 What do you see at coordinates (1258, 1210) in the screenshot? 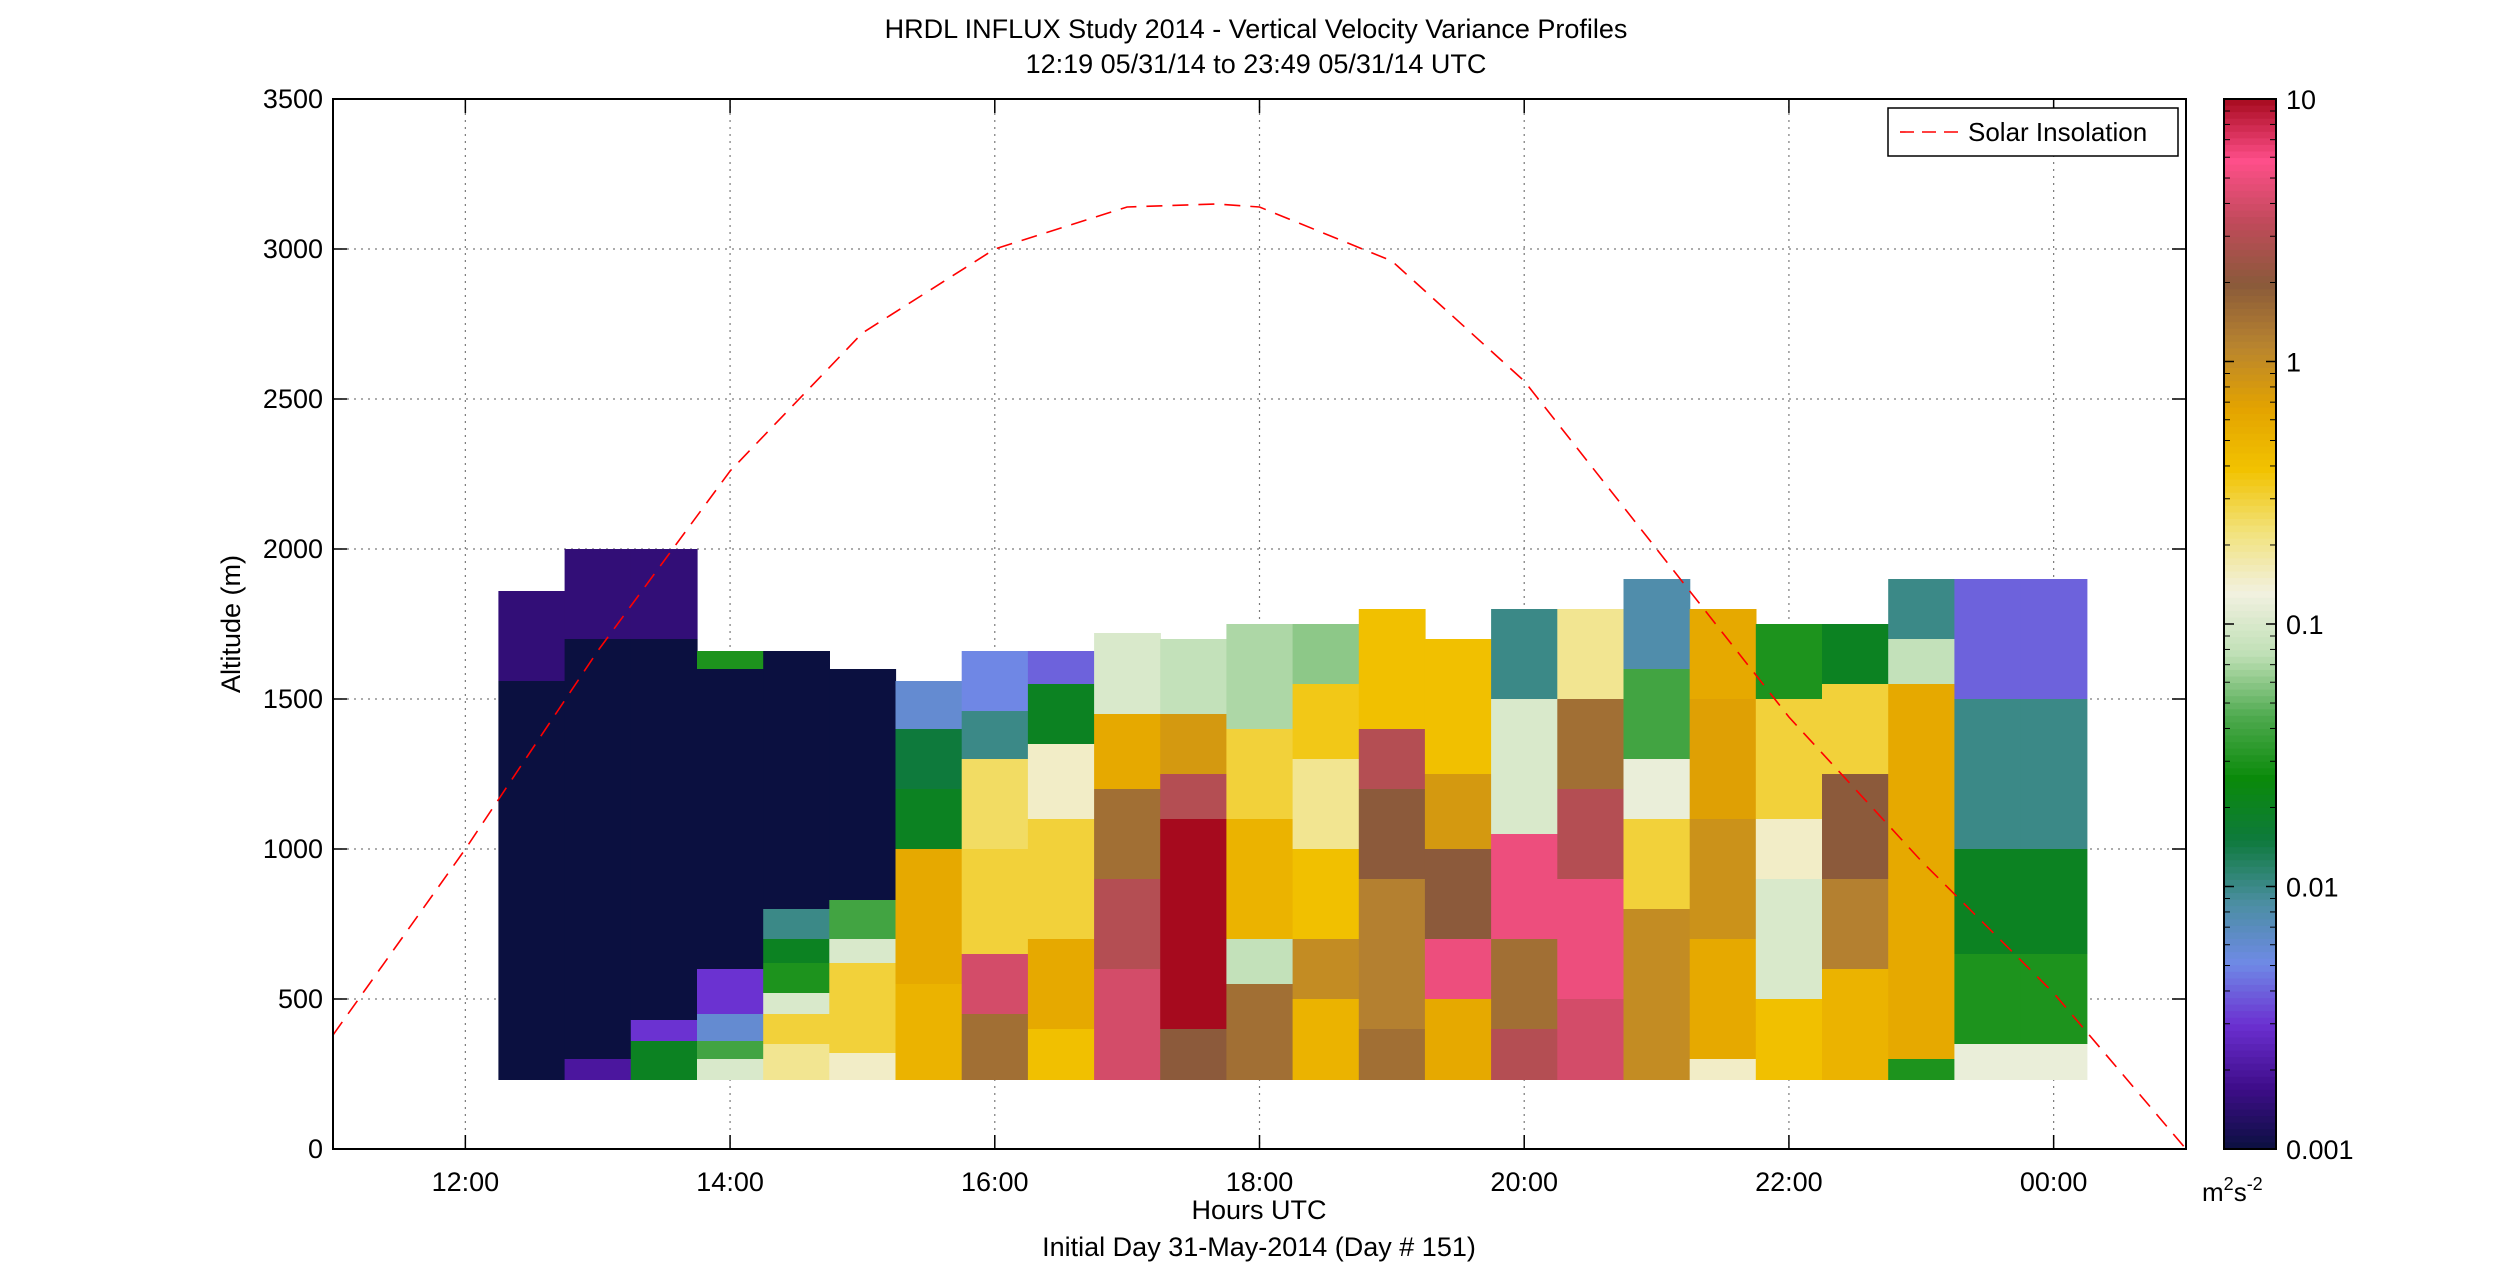
I see `x-axis-label: Hours UTC` at bounding box center [1258, 1210].